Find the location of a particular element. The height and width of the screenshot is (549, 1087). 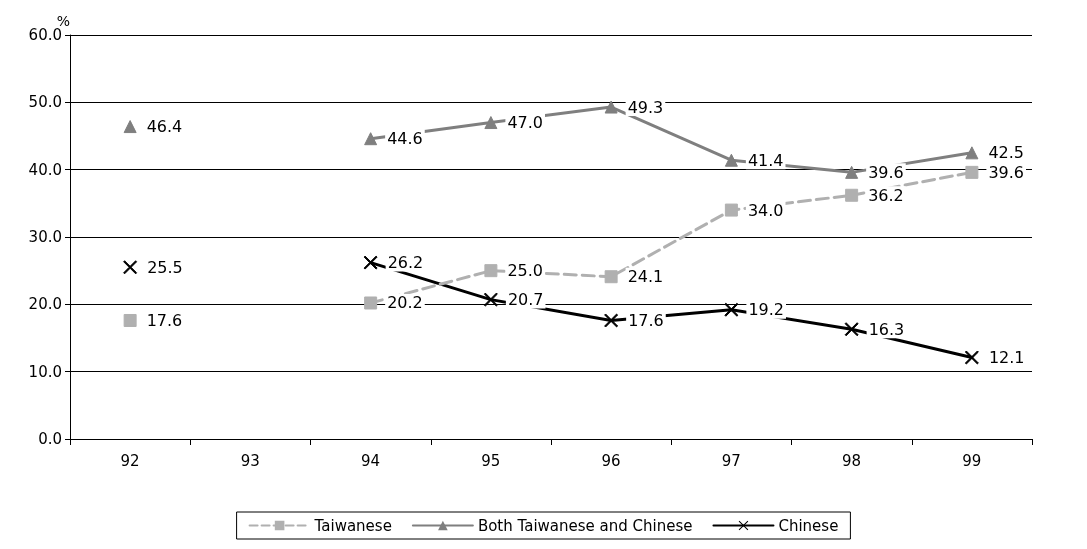

x-tick-label: 98 is located at coordinates (852, 460).